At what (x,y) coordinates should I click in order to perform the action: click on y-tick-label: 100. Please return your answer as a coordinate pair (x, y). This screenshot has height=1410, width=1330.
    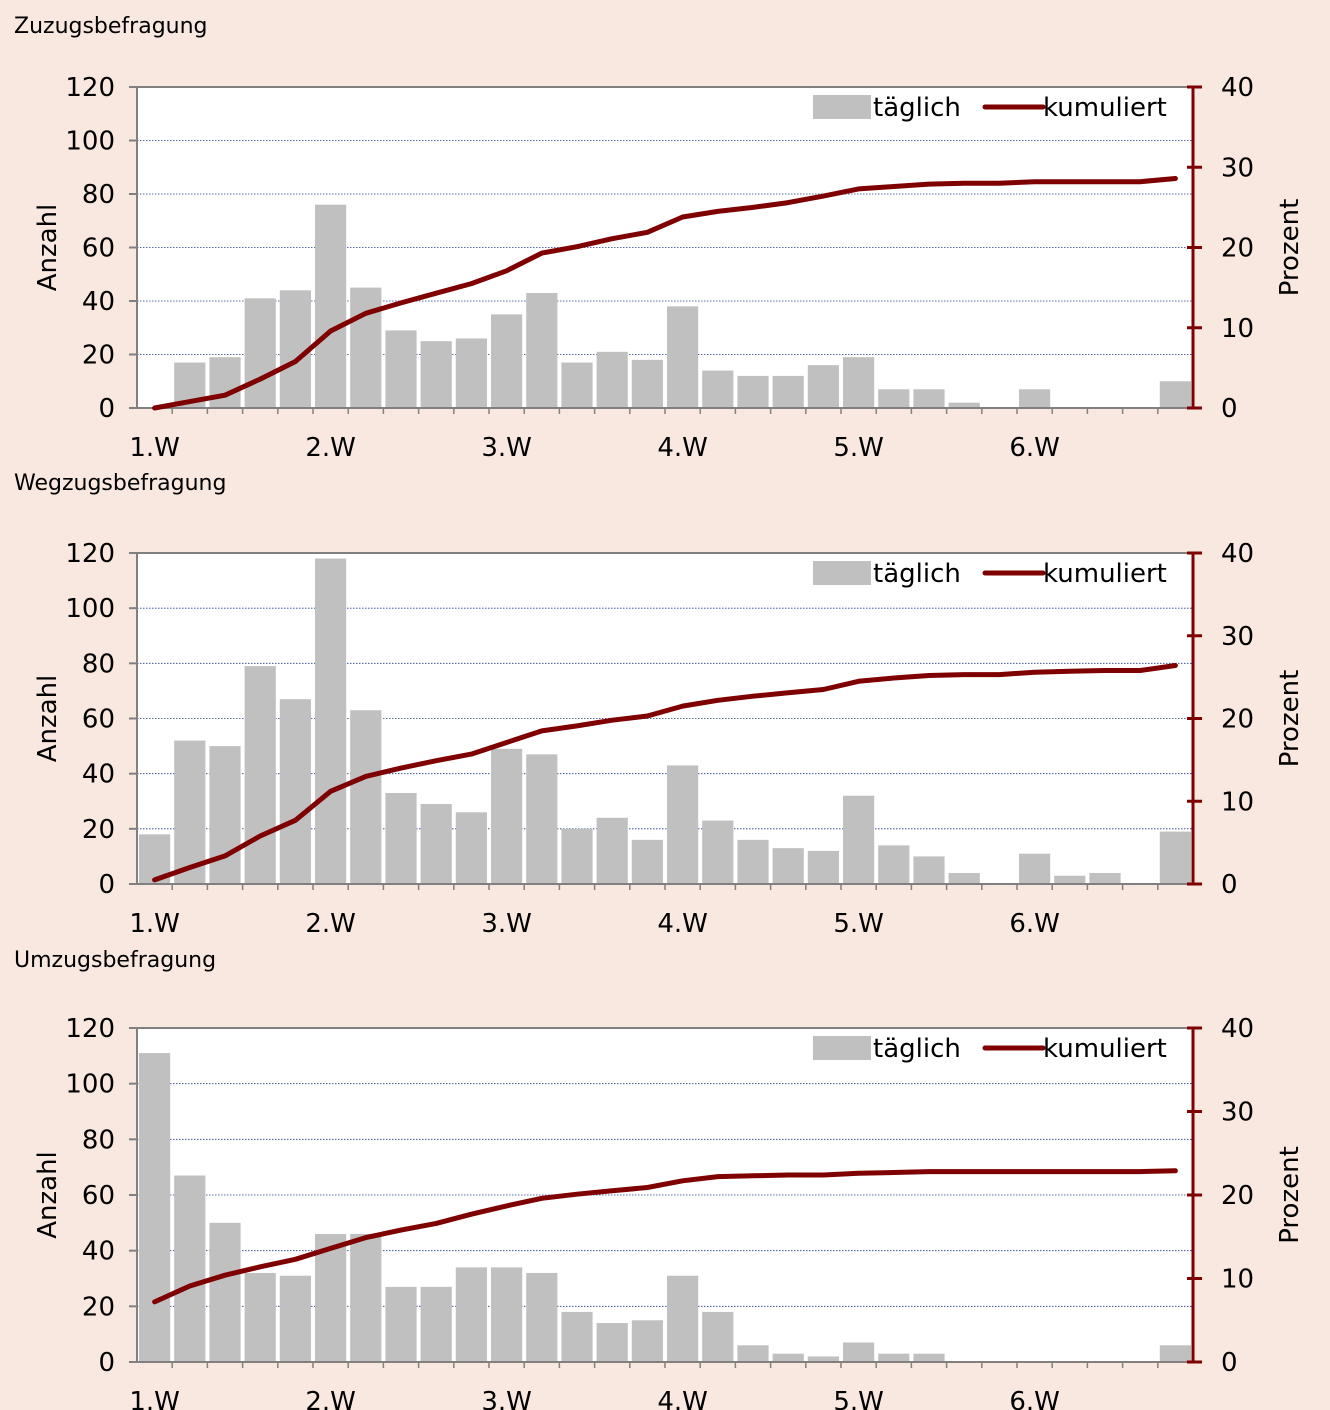
    Looking at the image, I should click on (90, 609).